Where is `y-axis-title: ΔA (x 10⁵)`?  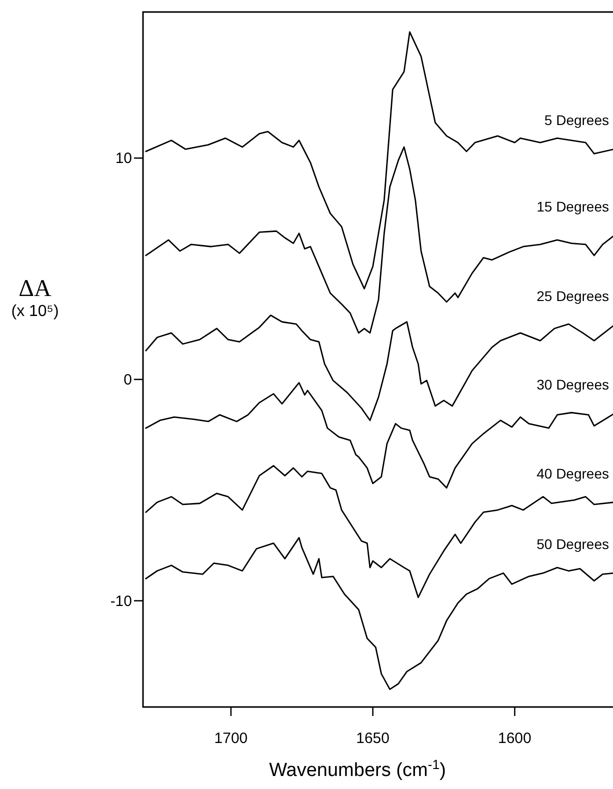
y-axis-title: ΔA (x 10⁵) is located at coordinates (35, 298).